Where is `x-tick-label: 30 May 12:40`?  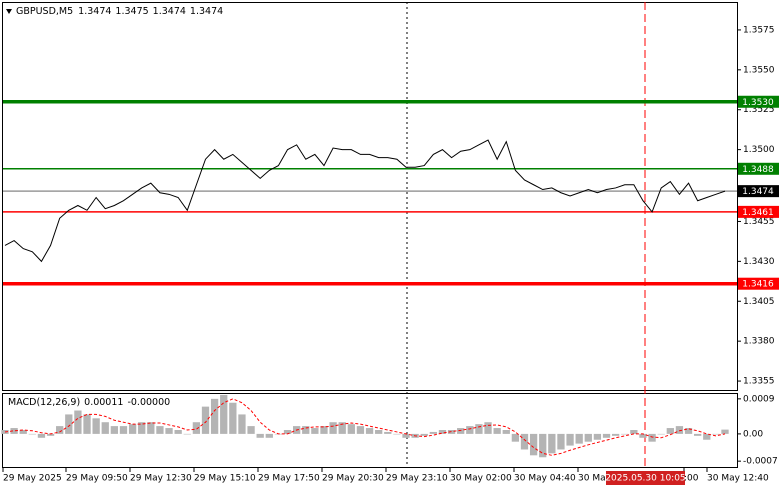
x-tick-label: 30 May 12:40 is located at coordinates (738, 479).